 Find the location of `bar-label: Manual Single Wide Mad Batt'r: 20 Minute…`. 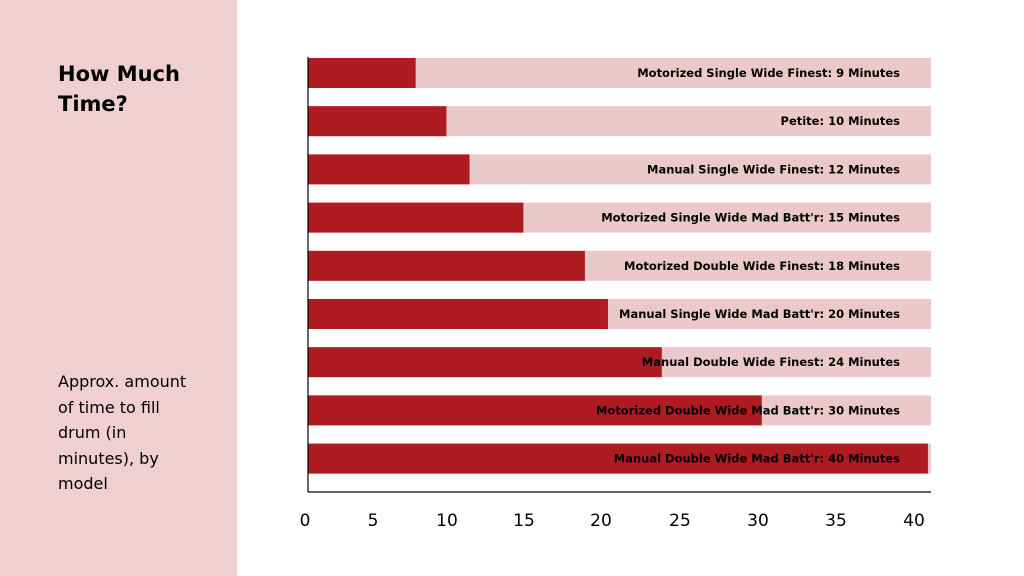

bar-label: Manual Single Wide Mad Batt'r: 20 Minute… is located at coordinates (759, 314).